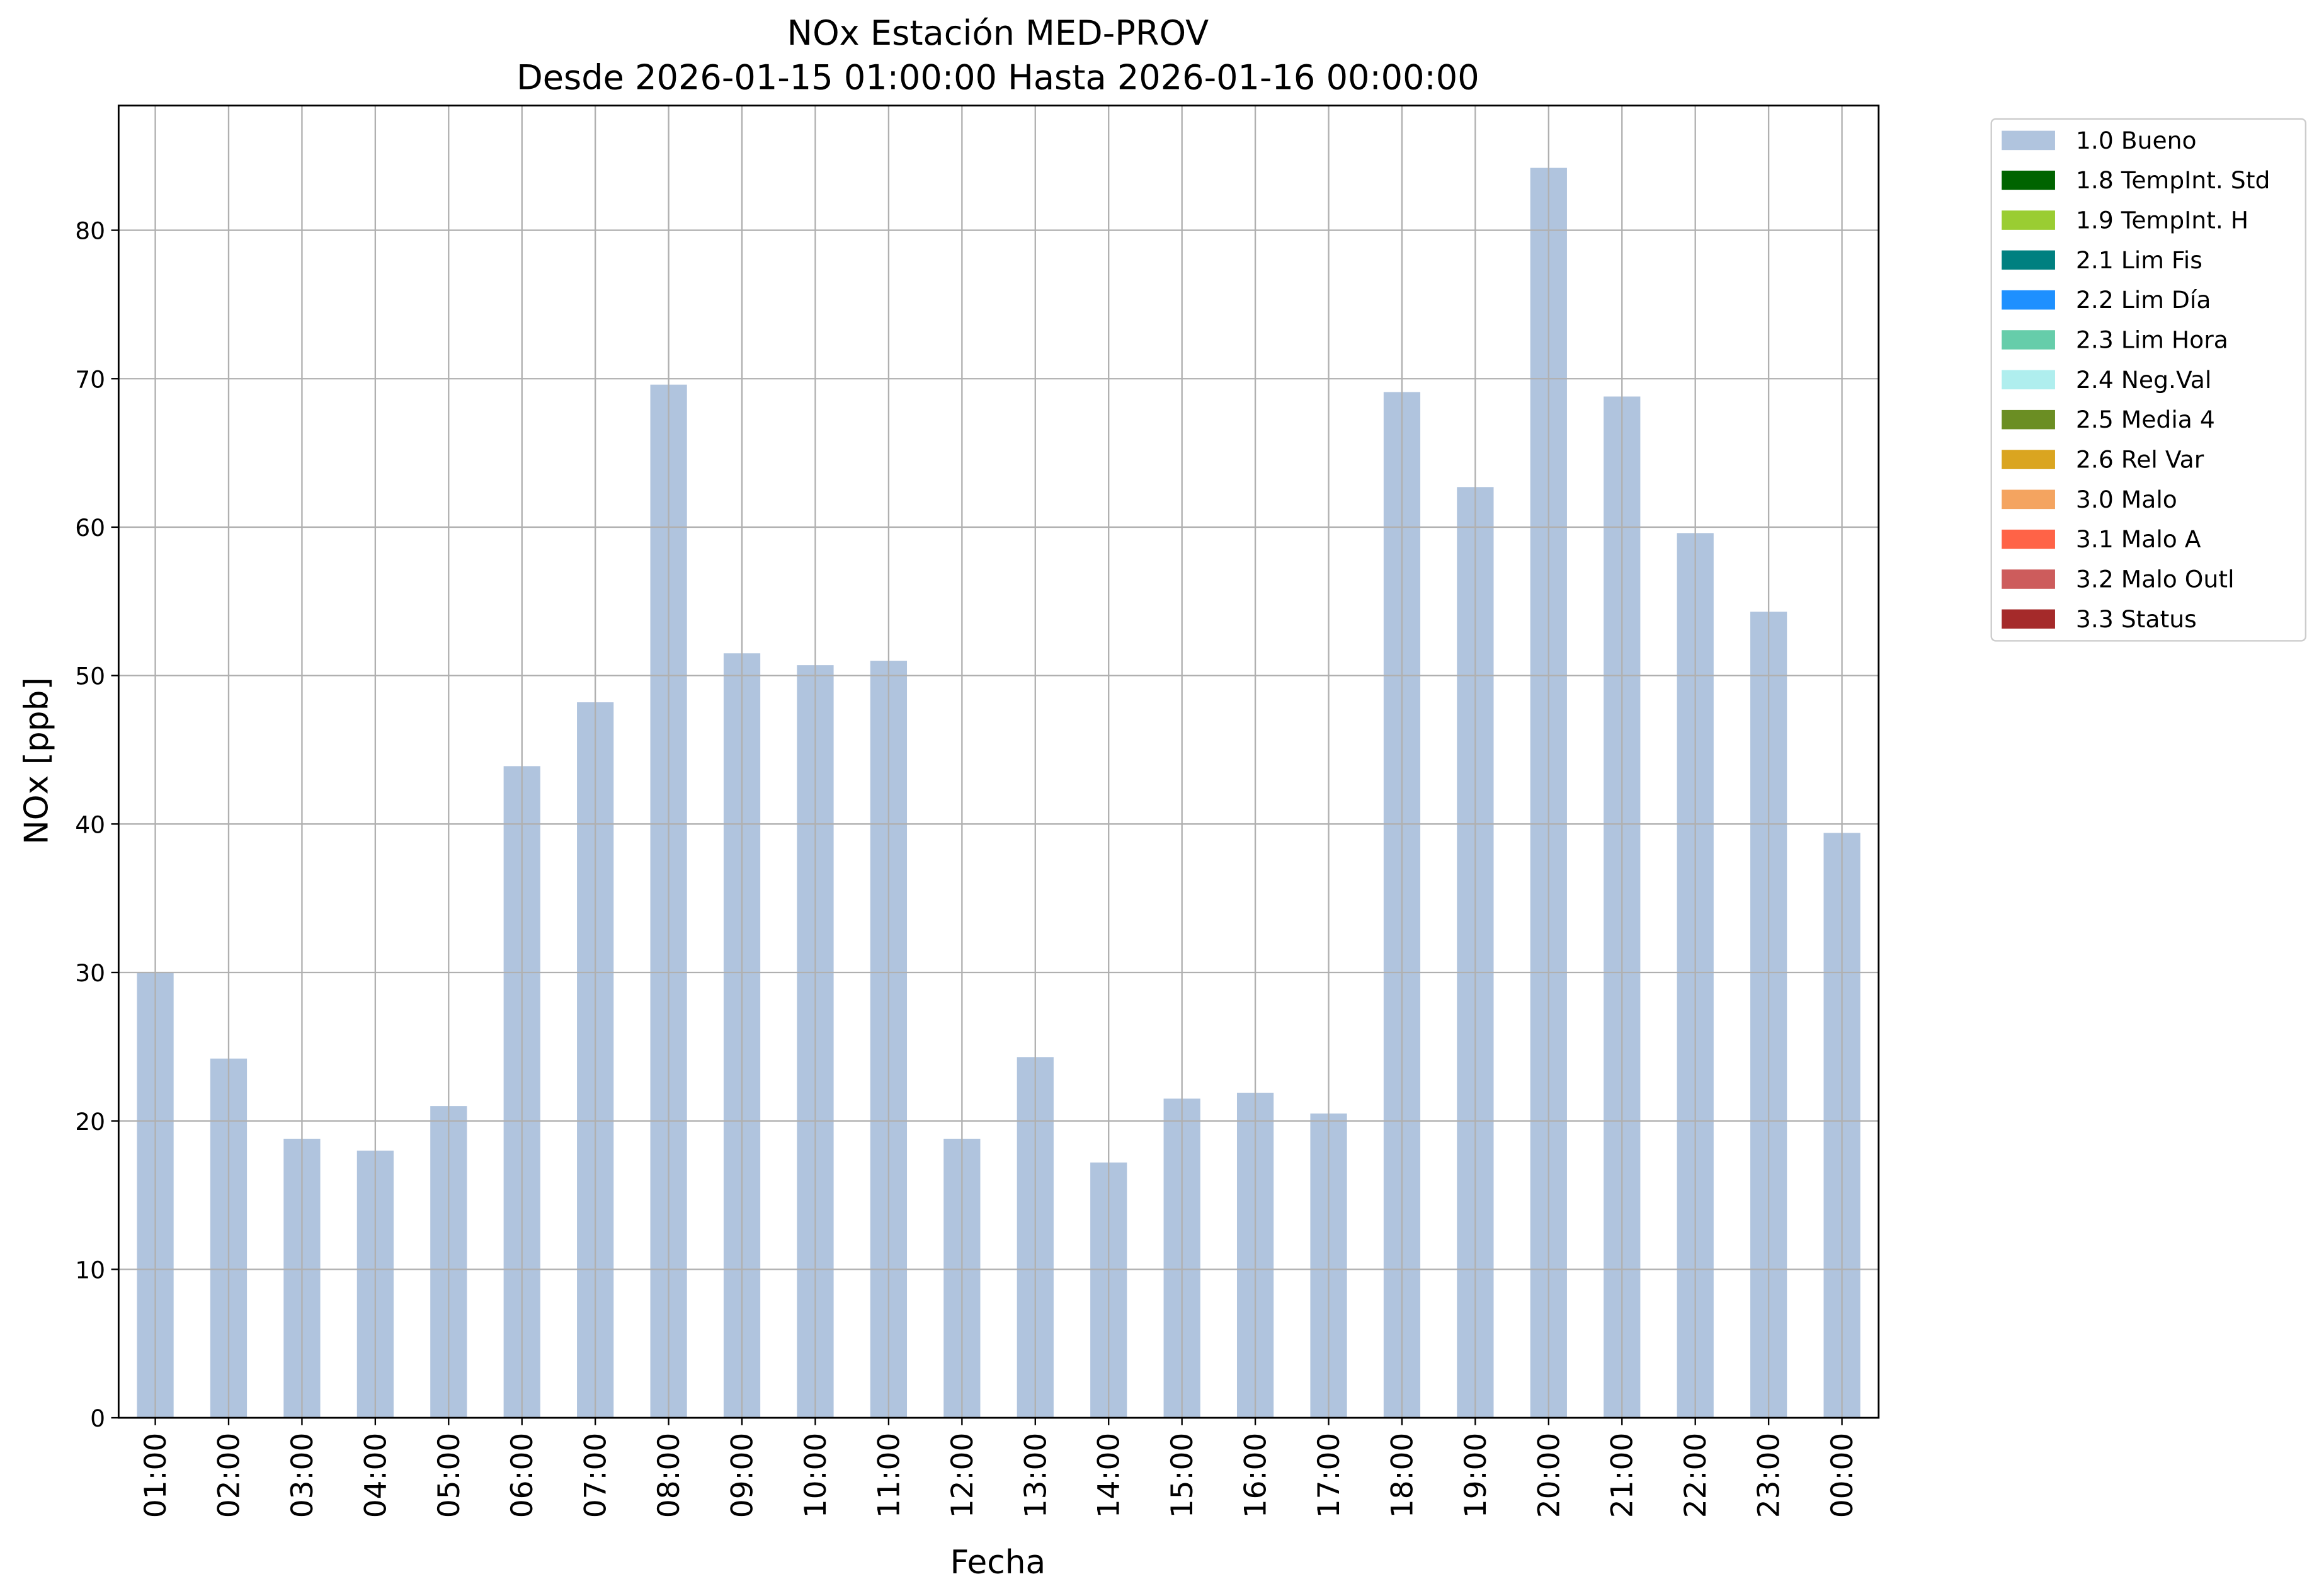 This screenshot has width=2319, height=1596. Describe the element at coordinates (302, 1476) in the screenshot. I see `x-tick-label: 03:00` at that location.